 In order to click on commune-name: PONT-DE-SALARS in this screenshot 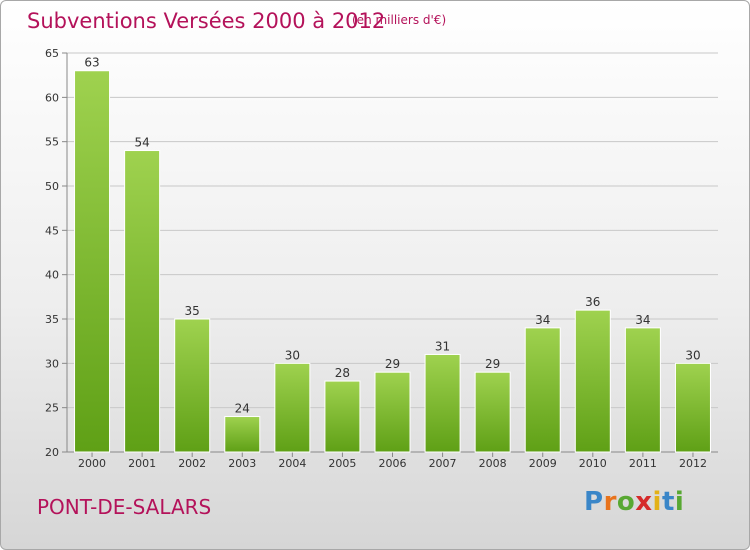, I will do `click(124, 507)`.